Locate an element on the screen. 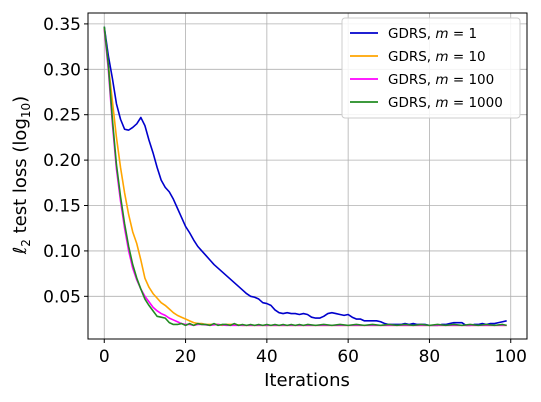 This screenshot has width=541, height=402. x-tick-label: 60 is located at coordinates (348, 357).